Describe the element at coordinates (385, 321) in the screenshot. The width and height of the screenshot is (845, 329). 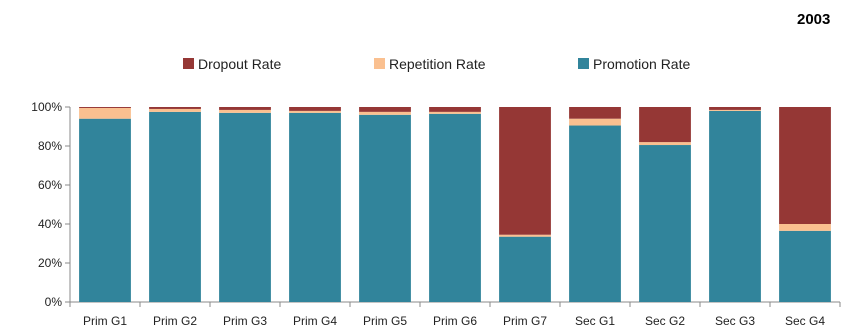
I see `x-tick-label: Prim G5` at that location.